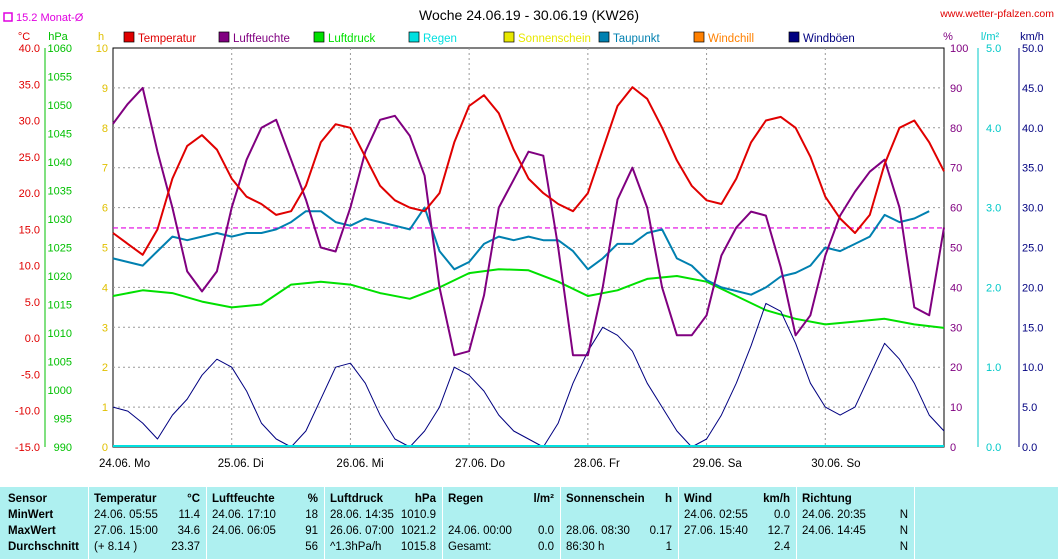 The height and width of the screenshot is (559, 1058). Describe the element at coordinates (990, 37) in the screenshot. I see `rain-unit: l/m²` at that location.